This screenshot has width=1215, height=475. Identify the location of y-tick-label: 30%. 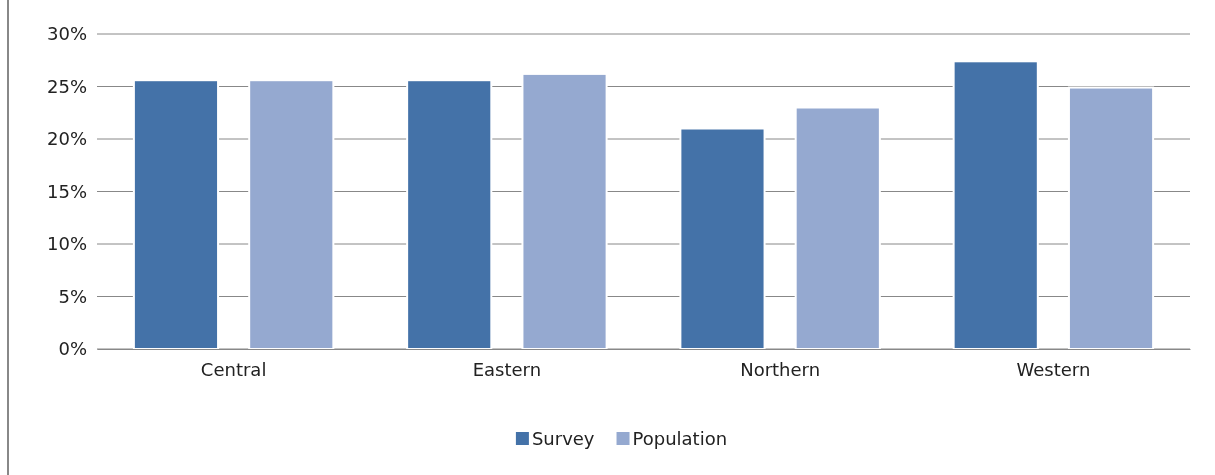
(66, 34).